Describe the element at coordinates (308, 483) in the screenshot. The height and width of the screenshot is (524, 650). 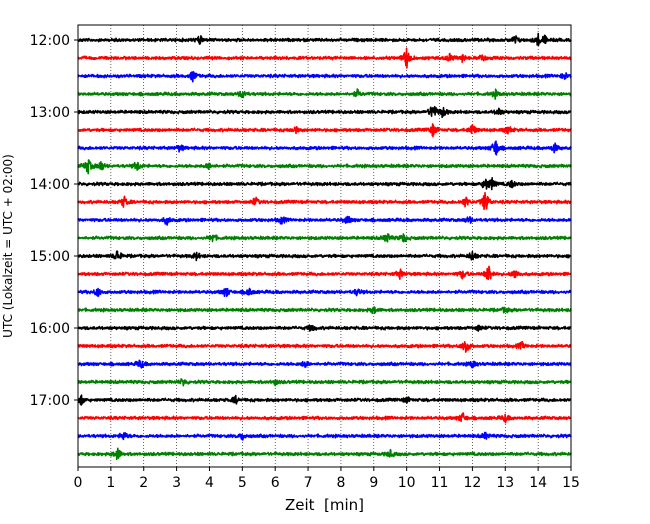
I see `x-tick-label-7: 7` at that location.